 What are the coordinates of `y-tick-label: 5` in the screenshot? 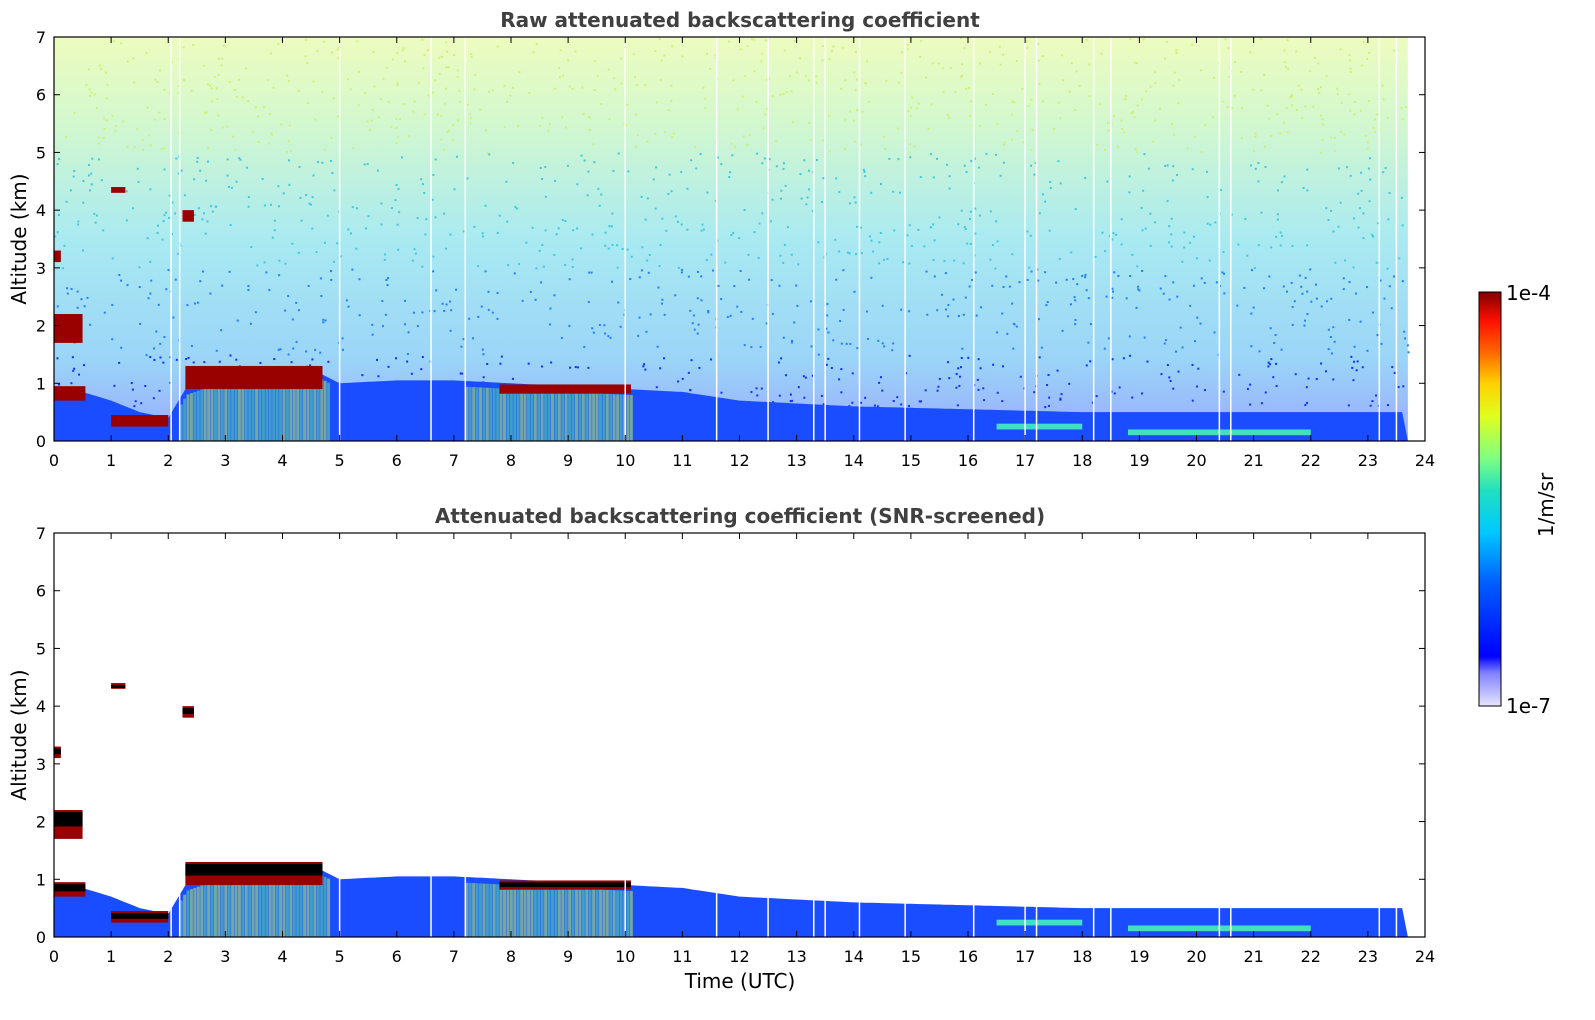 It's located at (41, 152).